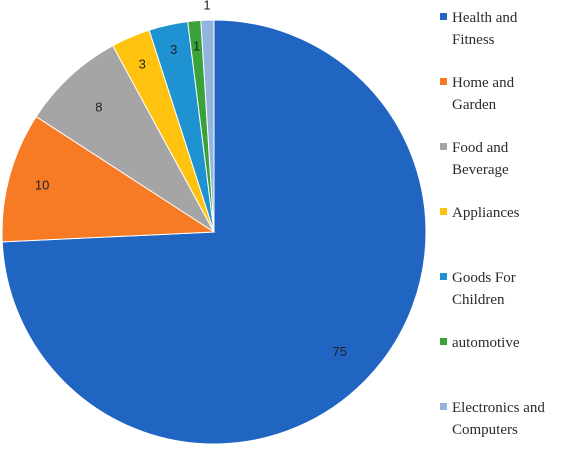  What do you see at coordinates (483, 94) in the screenshot?
I see `legend-label-home-and-garden: Home and Garden` at bounding box center [483, 94].